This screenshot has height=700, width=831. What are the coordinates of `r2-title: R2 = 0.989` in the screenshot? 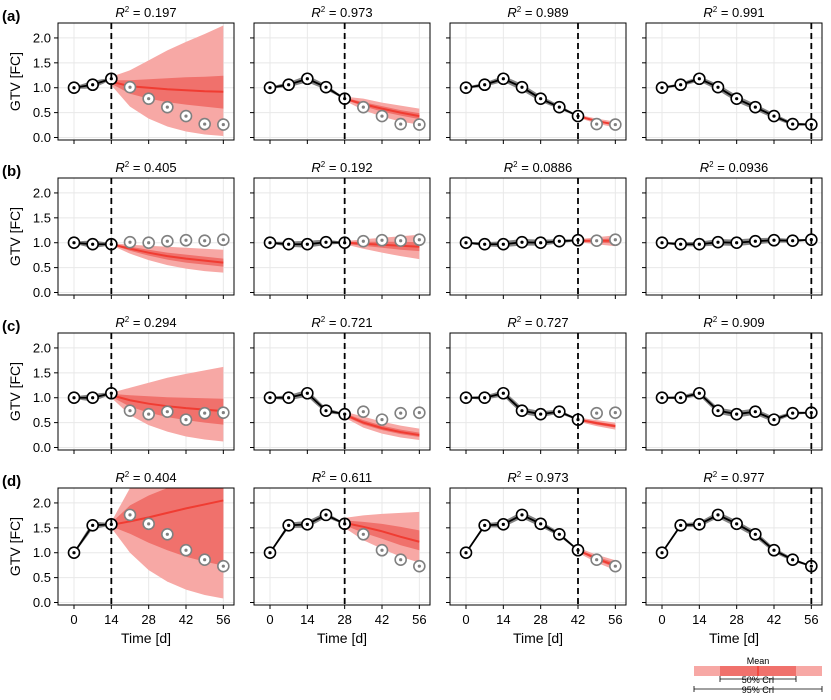 It's located at (537, 12).